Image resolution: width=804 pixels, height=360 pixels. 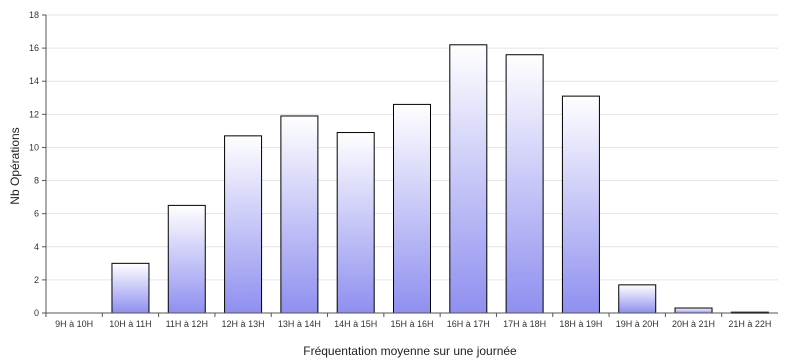 I want to click on x-tick-label: 20H à 21H, so click(x=693, y=324).